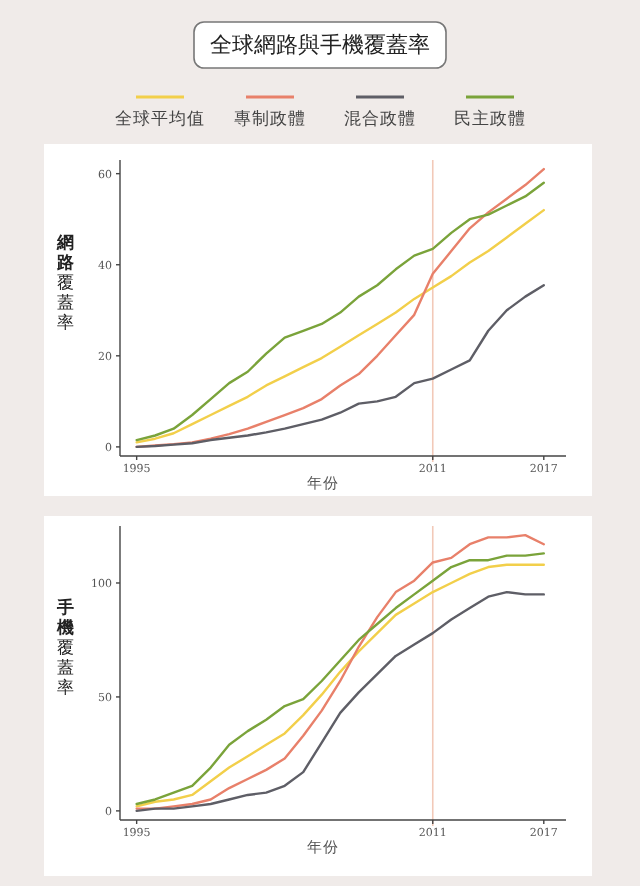 This screenshot has height=886, width=640. I want to click on legend-label: 專制政體, so click(270, 119).